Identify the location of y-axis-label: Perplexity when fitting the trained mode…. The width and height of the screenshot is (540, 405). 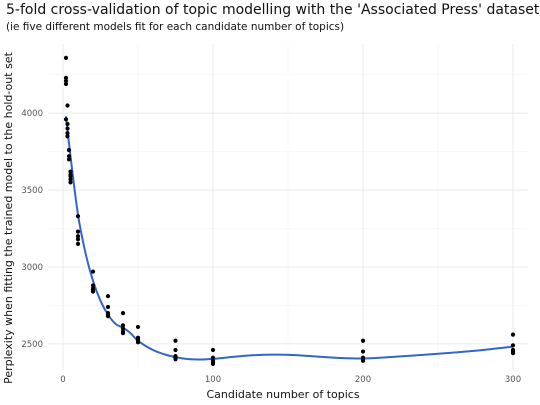
(8, 217).